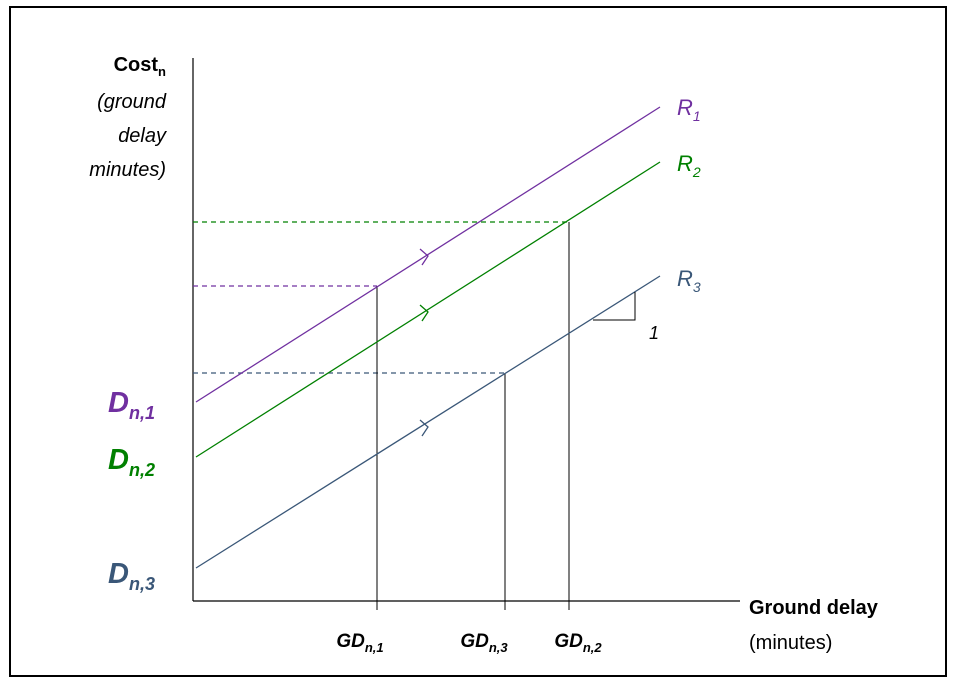  What do you see at coordinates (142, 413) in the screenshot?
I see `intercept-dn1-sub: n,1` at bounding box center [142, 413].